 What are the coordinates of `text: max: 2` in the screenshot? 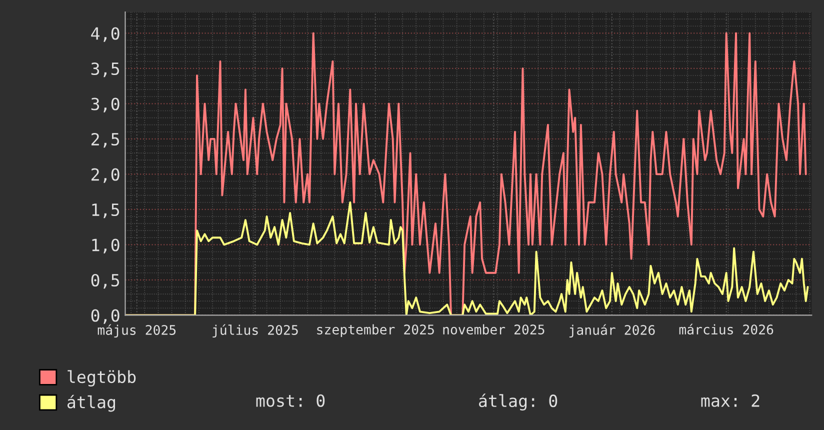 It's located at (730, 400).